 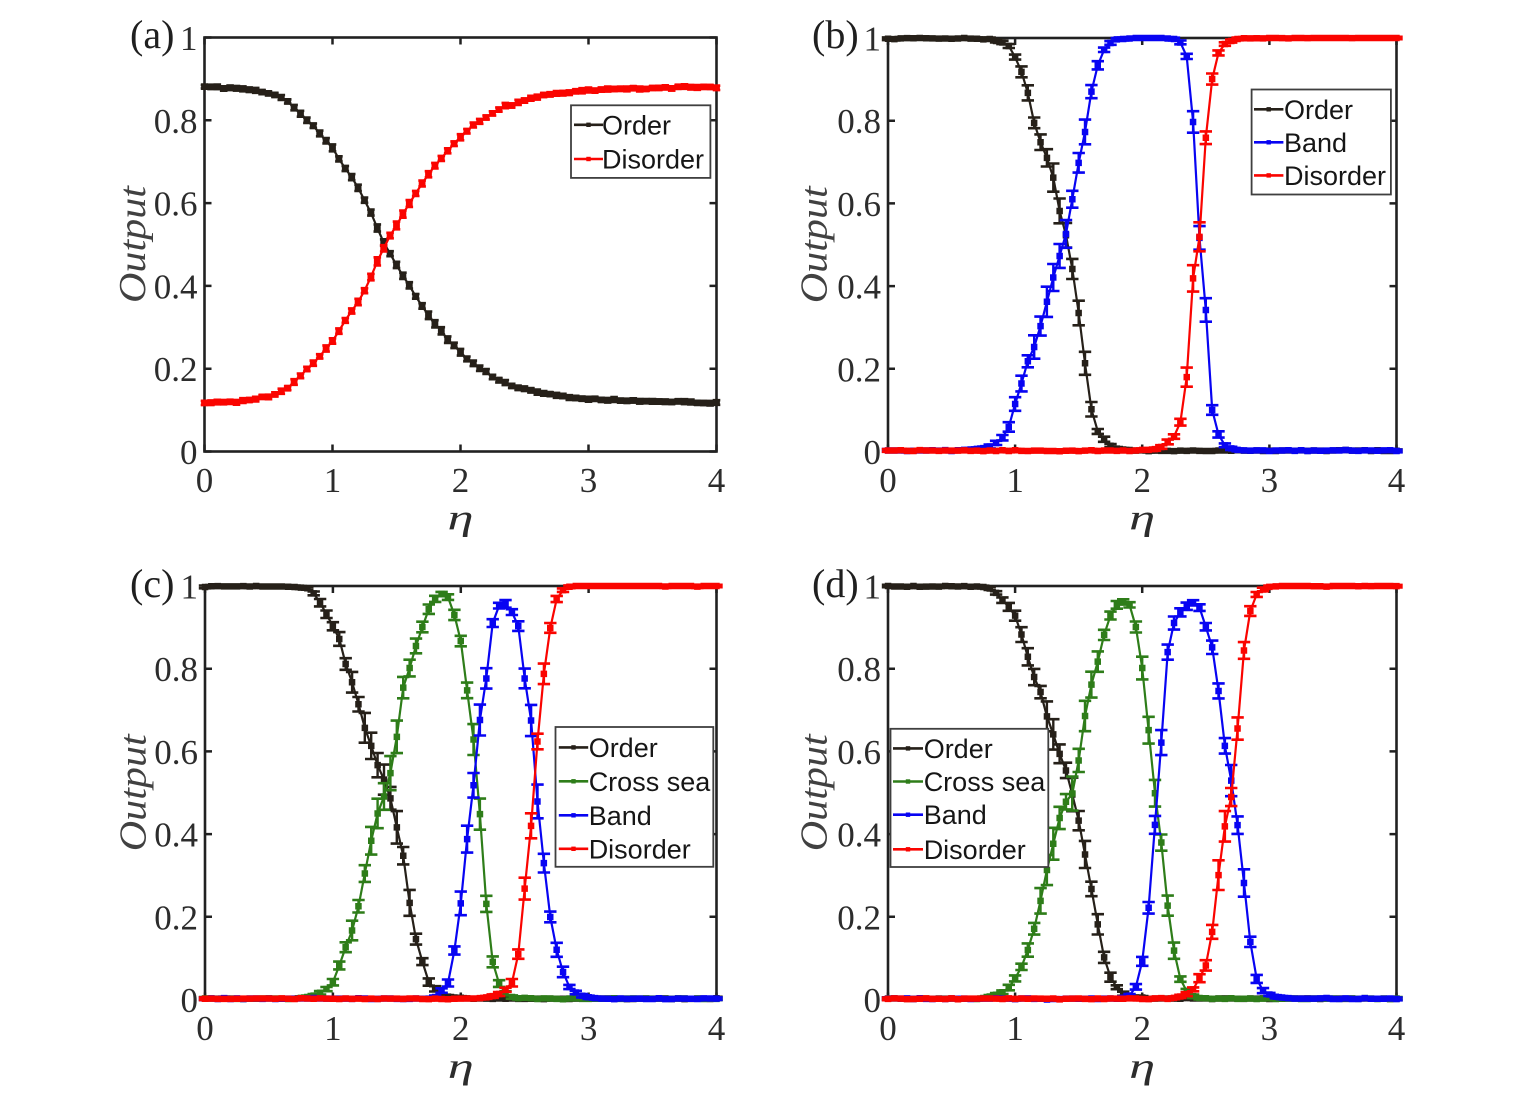 What do you see at coordinates (152, 34) in the screenshot?
I see `svg-text: (a)` at bounding box center [152, 34].